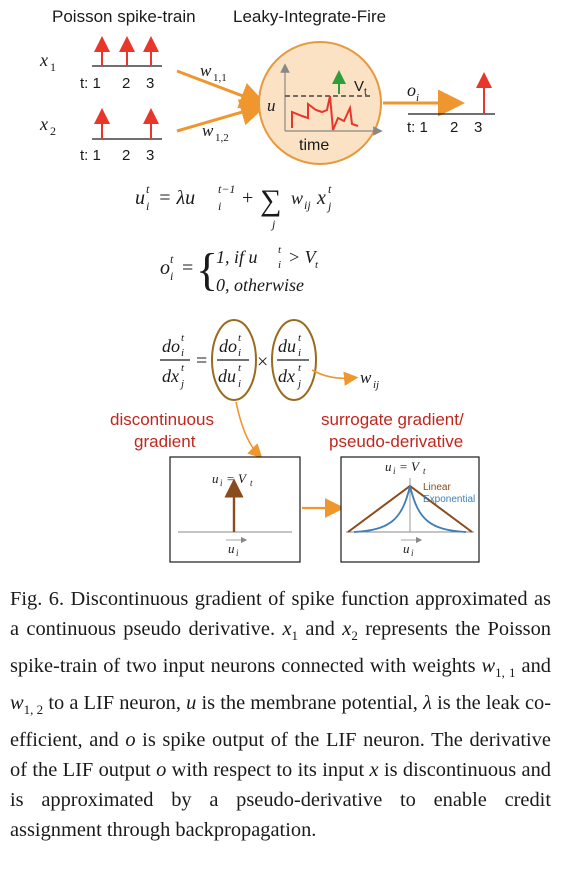 This screenshot has height=880, width=561. Describe the element at coordinates (396, 441) in the screenshot. I see `svg-text: pseudo-derivative` at that location.